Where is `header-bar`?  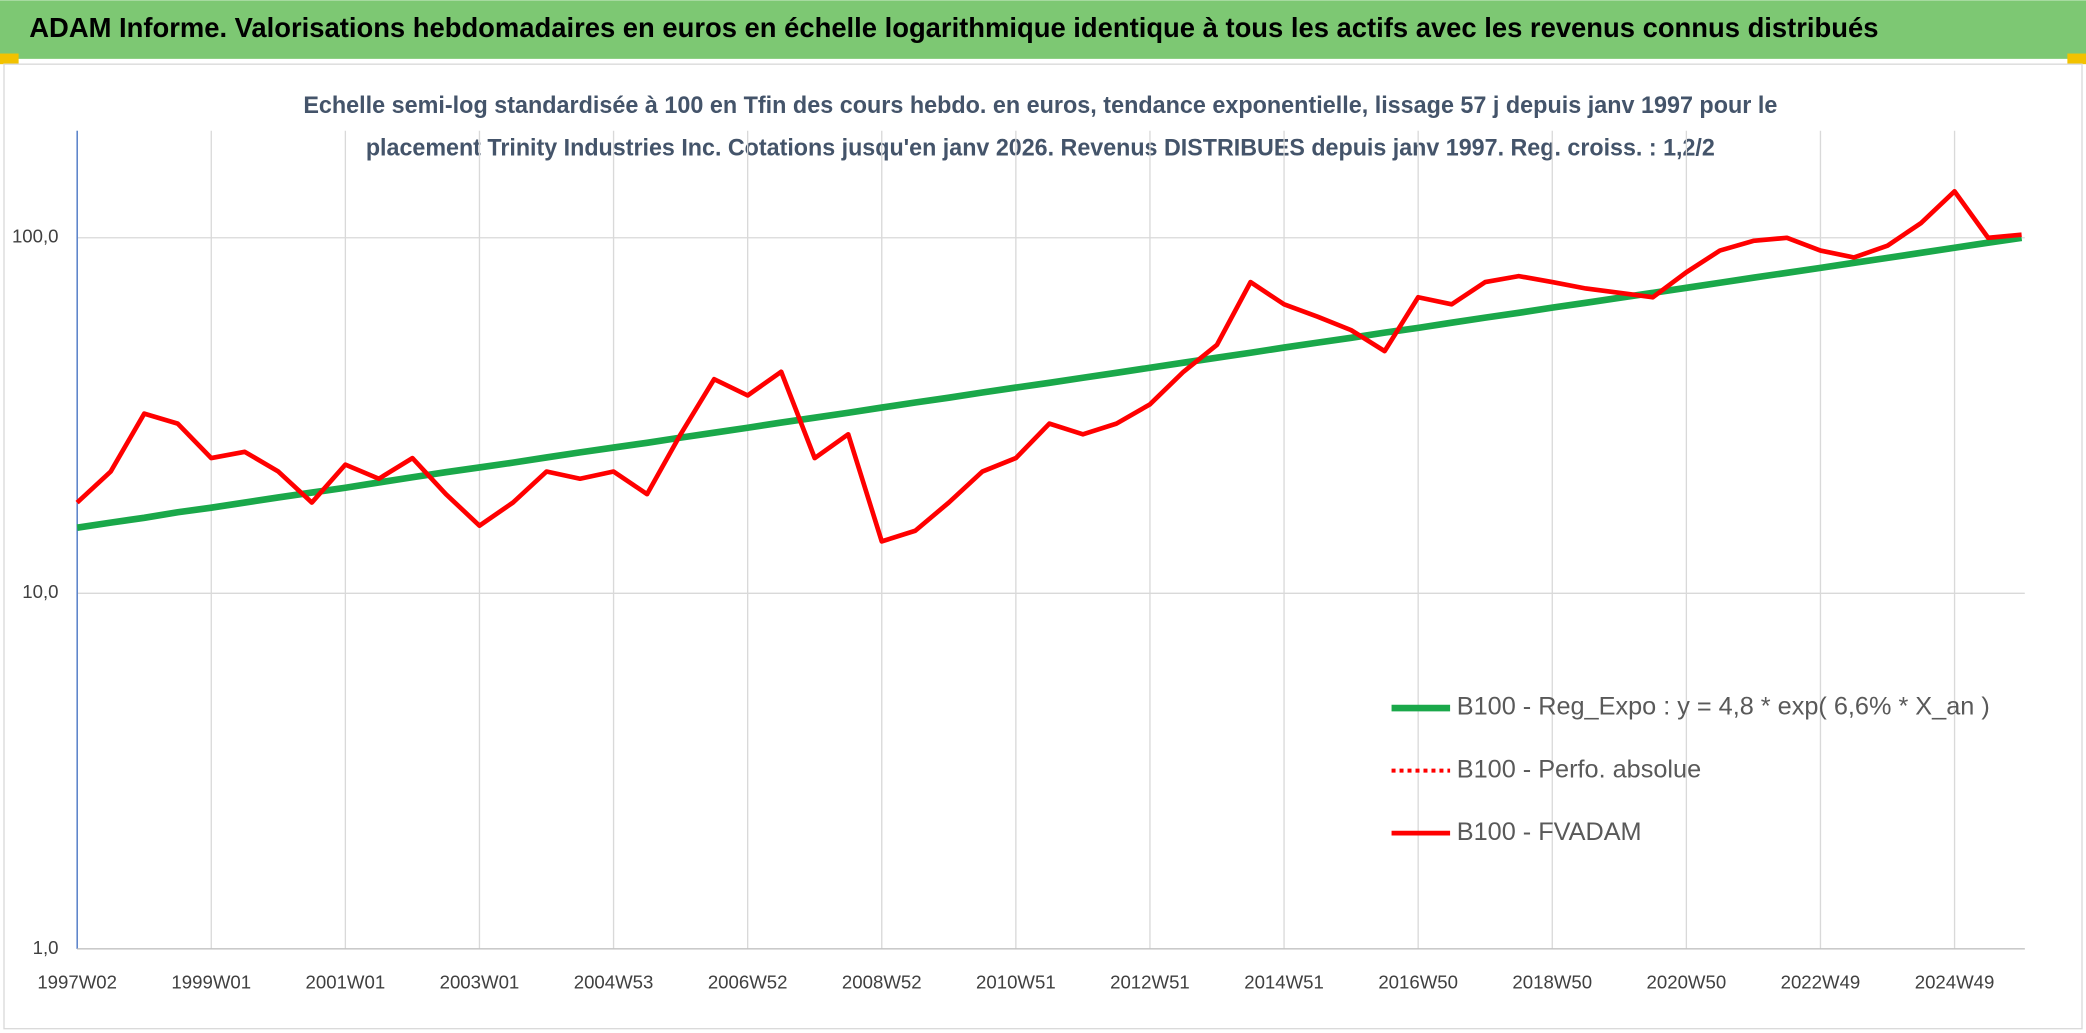 header-bar is located at coordinates (1043, 29).